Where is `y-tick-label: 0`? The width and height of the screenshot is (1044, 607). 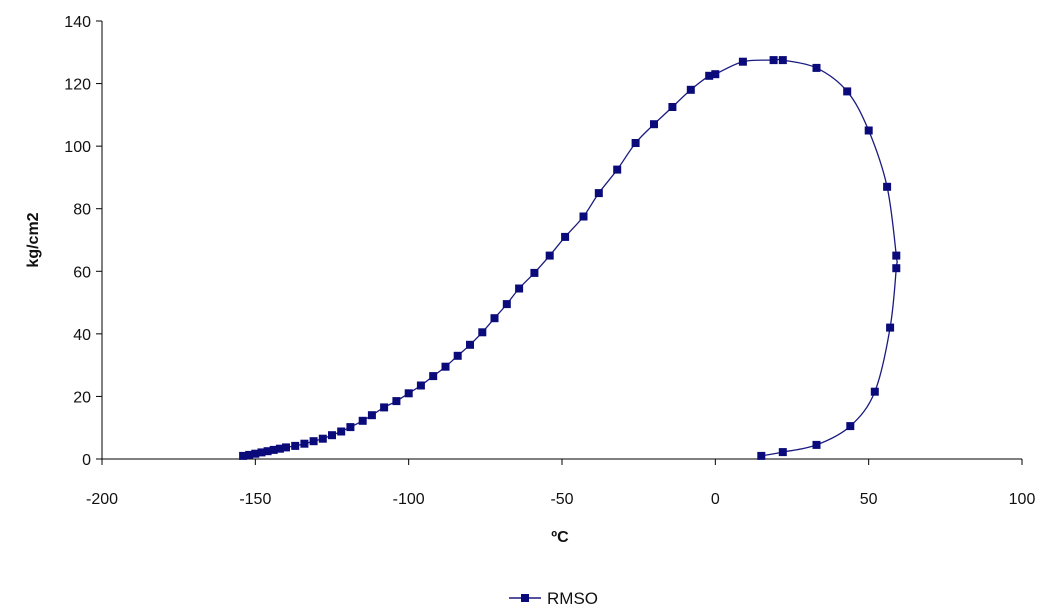
y-tick-label: 0 is located at coordinates (86, 460).